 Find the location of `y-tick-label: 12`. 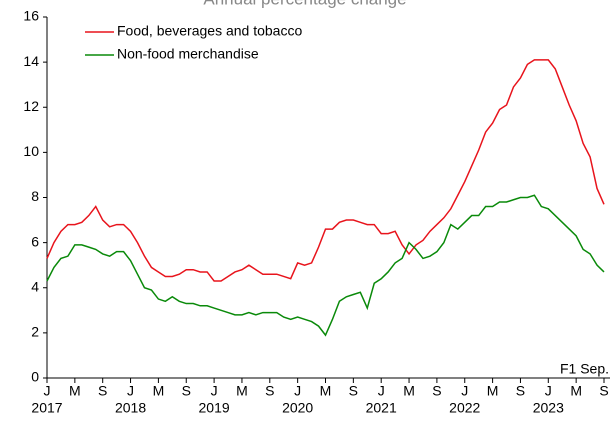

y-tick-label: 12 is located at coordinates (31, 106).